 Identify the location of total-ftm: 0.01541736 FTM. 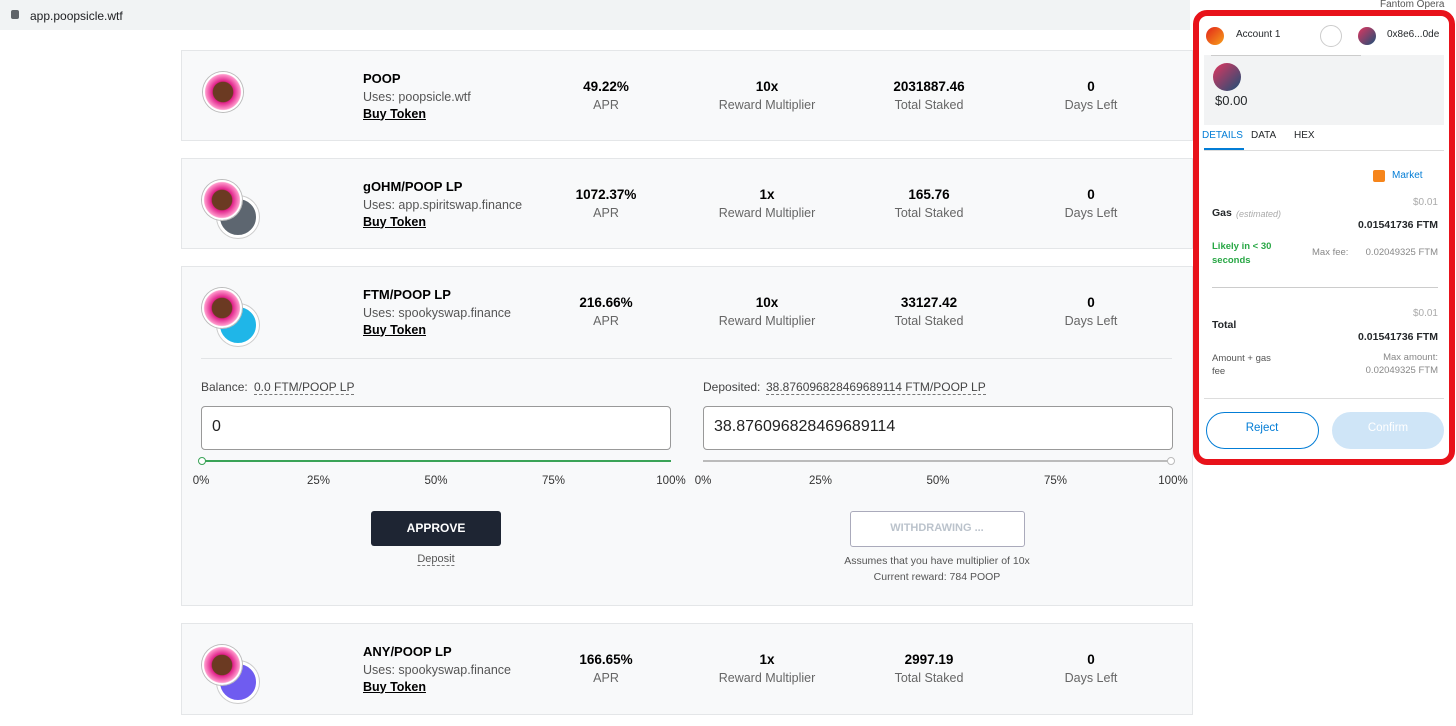
(1398, 336).